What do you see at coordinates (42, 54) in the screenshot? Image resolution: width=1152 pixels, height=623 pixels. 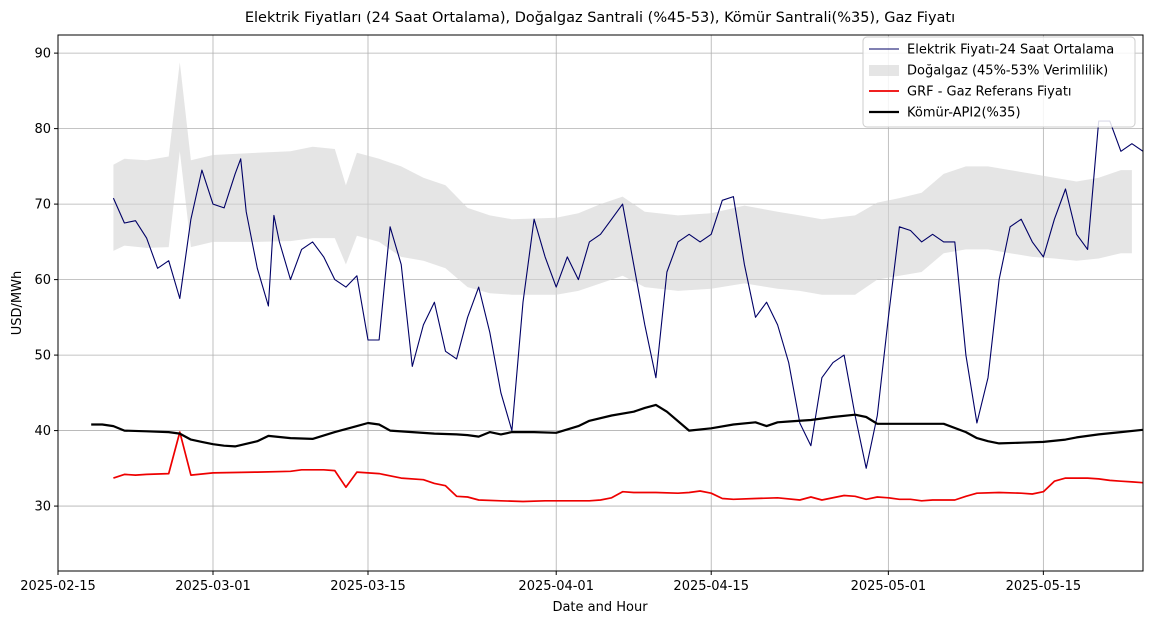 I see `y-tick-label: 90` at bounding box center [42, 54].